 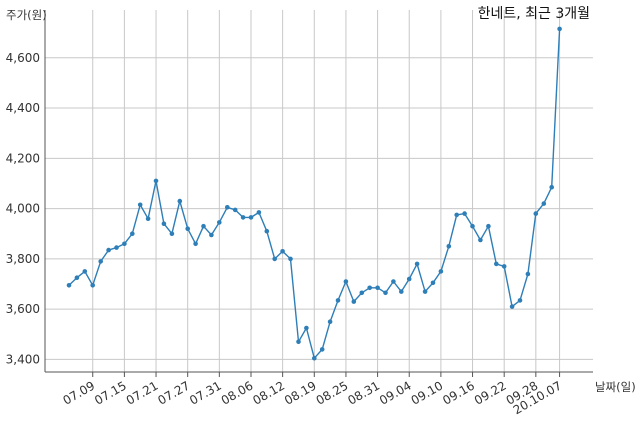 What do you see at coordinates (23, 158) in the screenshot?
I see `y-tick-label: 4,200` at bounding box center [23, 158].